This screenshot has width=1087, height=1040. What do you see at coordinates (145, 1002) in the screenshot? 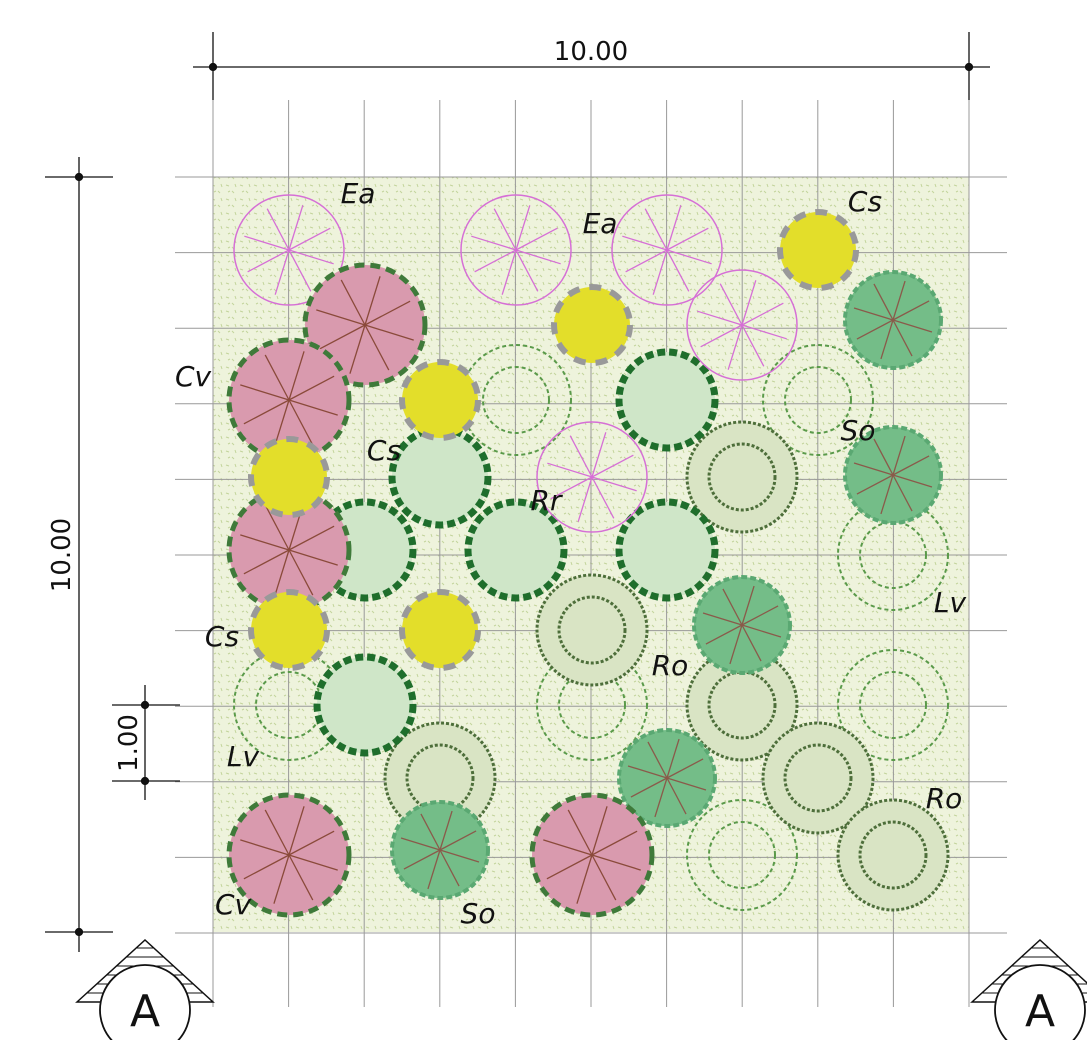
I see `section-circle` at bounding box center [145, 1002].